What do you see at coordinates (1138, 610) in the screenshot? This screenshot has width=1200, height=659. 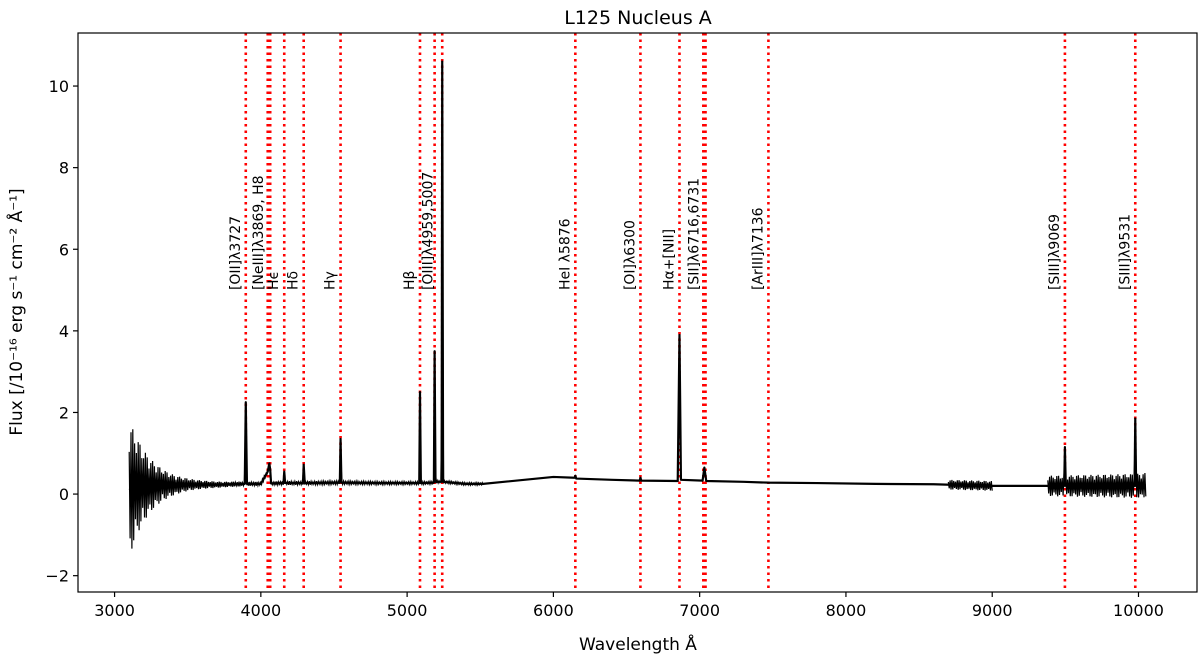 I see `x-tick-label: 10000` at bounding box center [1138, 610].